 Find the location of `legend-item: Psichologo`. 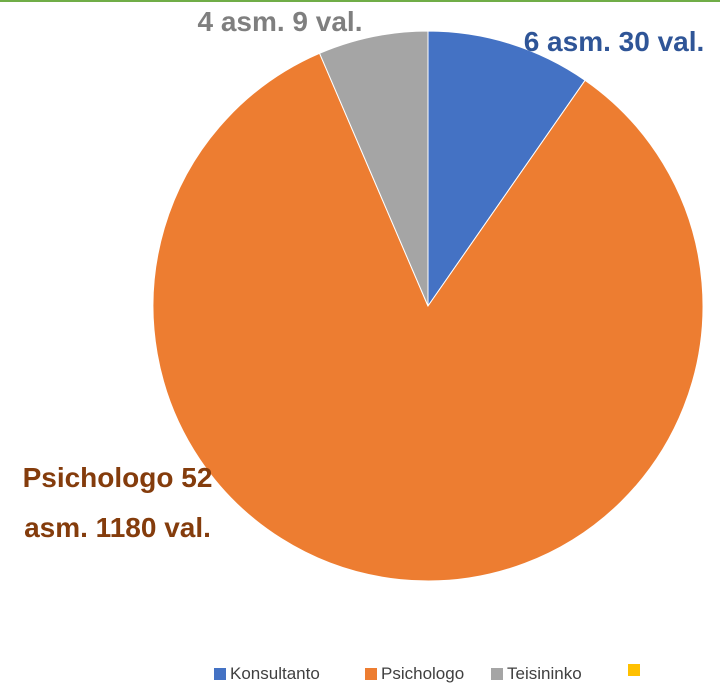

legend-item: Psichologo is located at coordinates (414, 674).